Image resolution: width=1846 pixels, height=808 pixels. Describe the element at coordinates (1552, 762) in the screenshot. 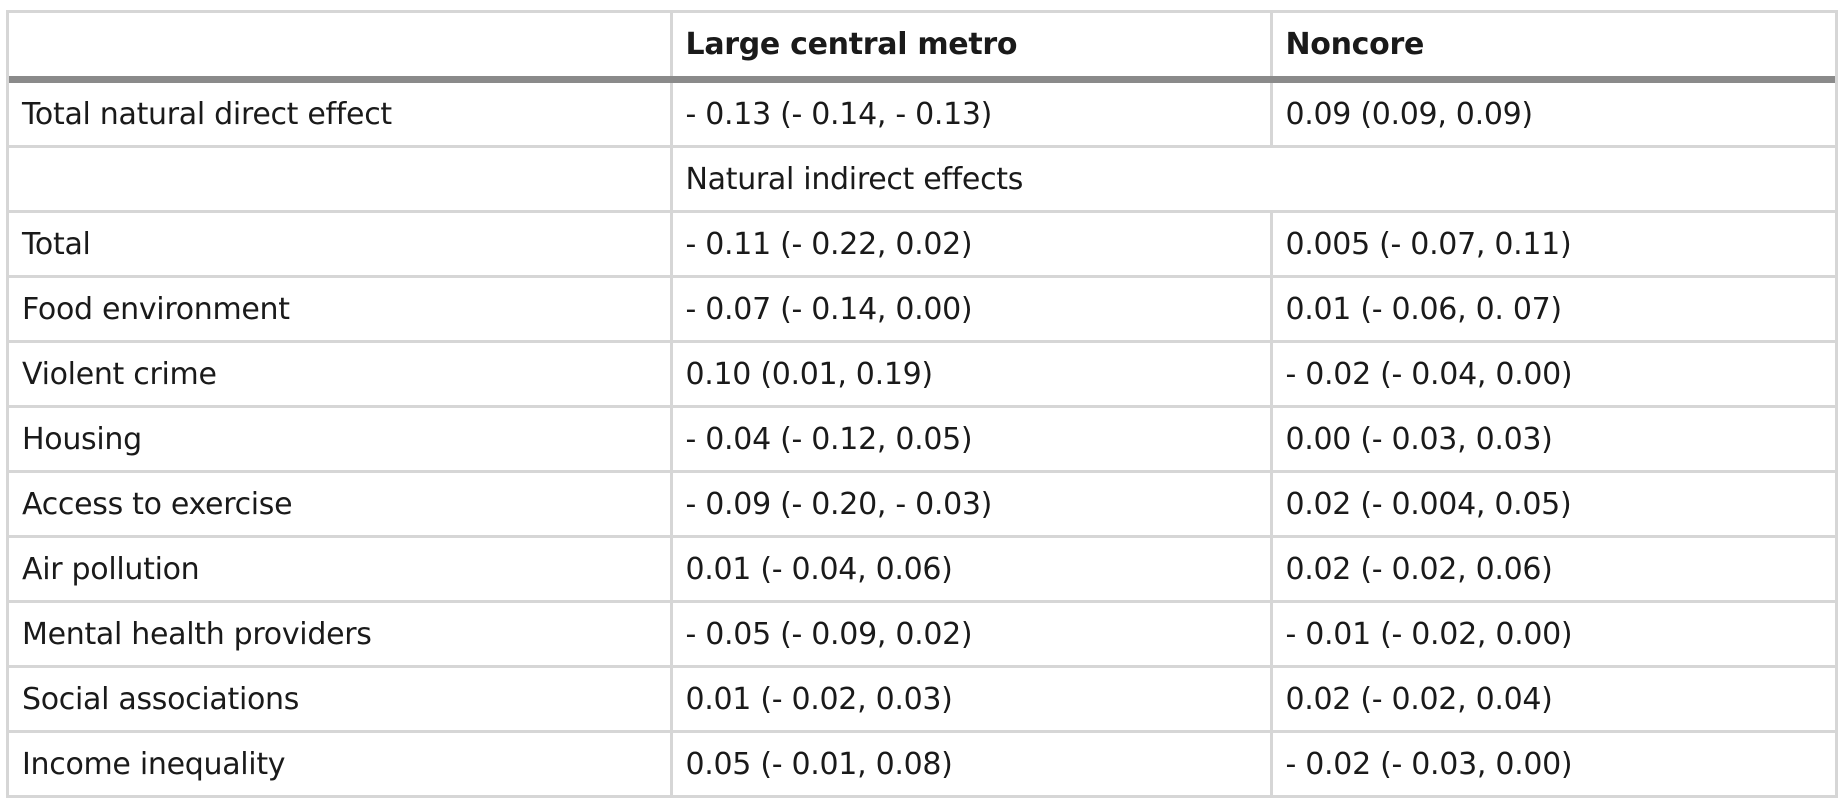

I see `noncore-value: - 0.02 (- 0.03, 0.00)` at that location.